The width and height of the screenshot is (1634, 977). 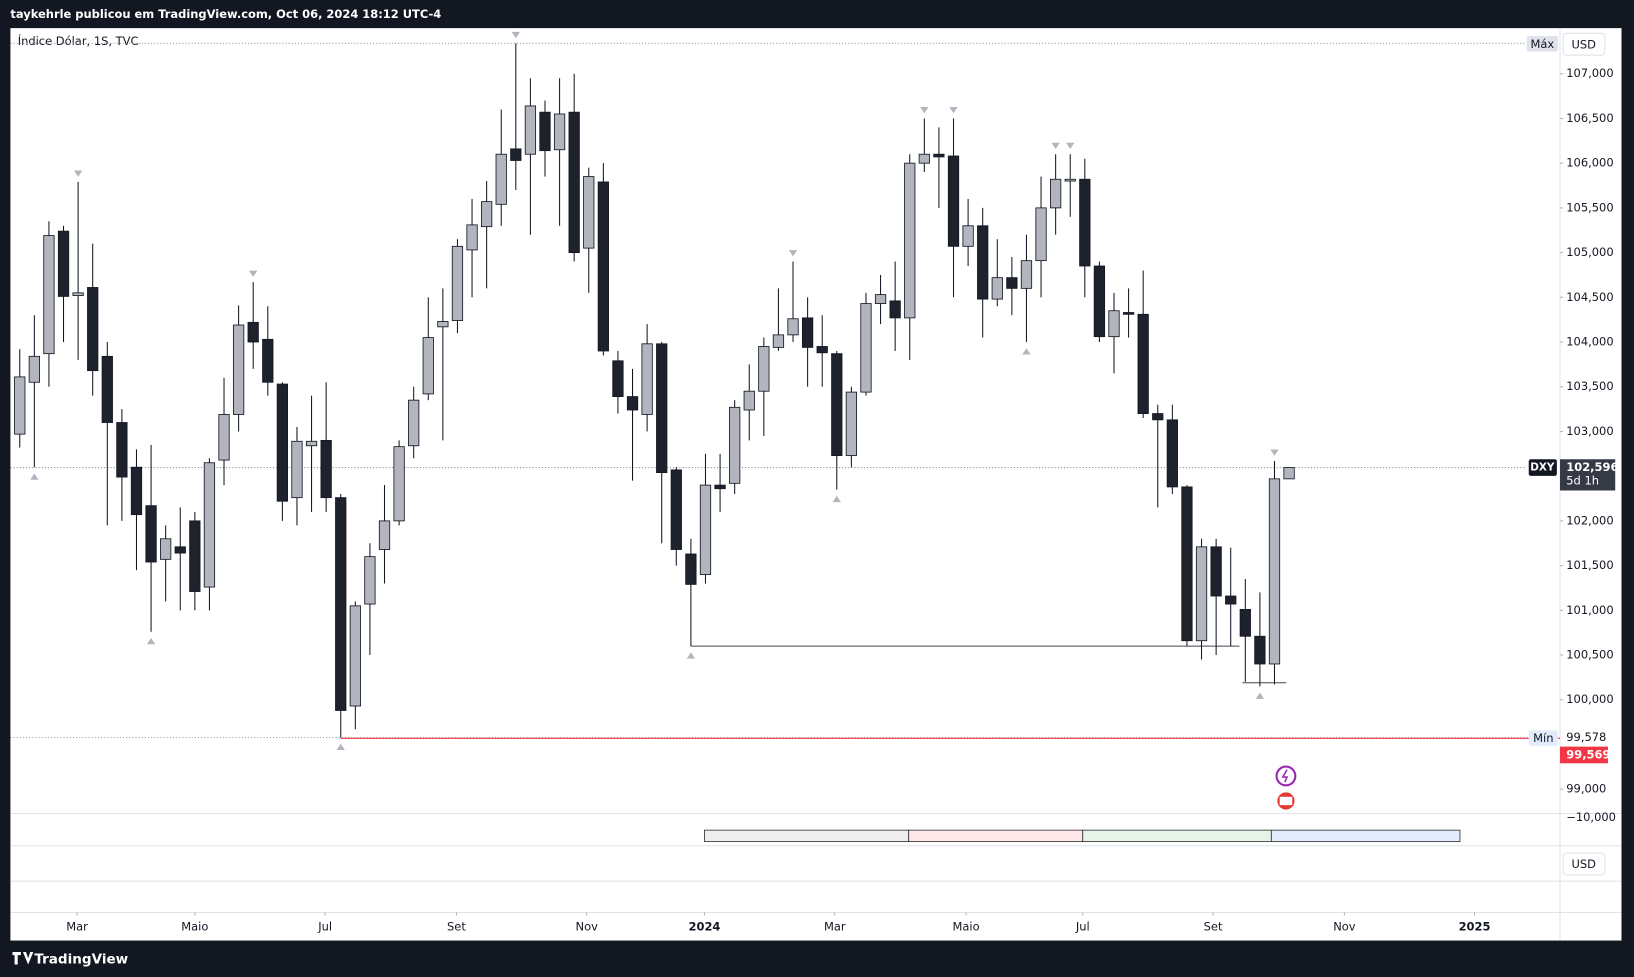 What do you see at coordinates (194, 927) in the screenshot?
I see `x-tick-label: Maio` at bounding box center [194, 927].